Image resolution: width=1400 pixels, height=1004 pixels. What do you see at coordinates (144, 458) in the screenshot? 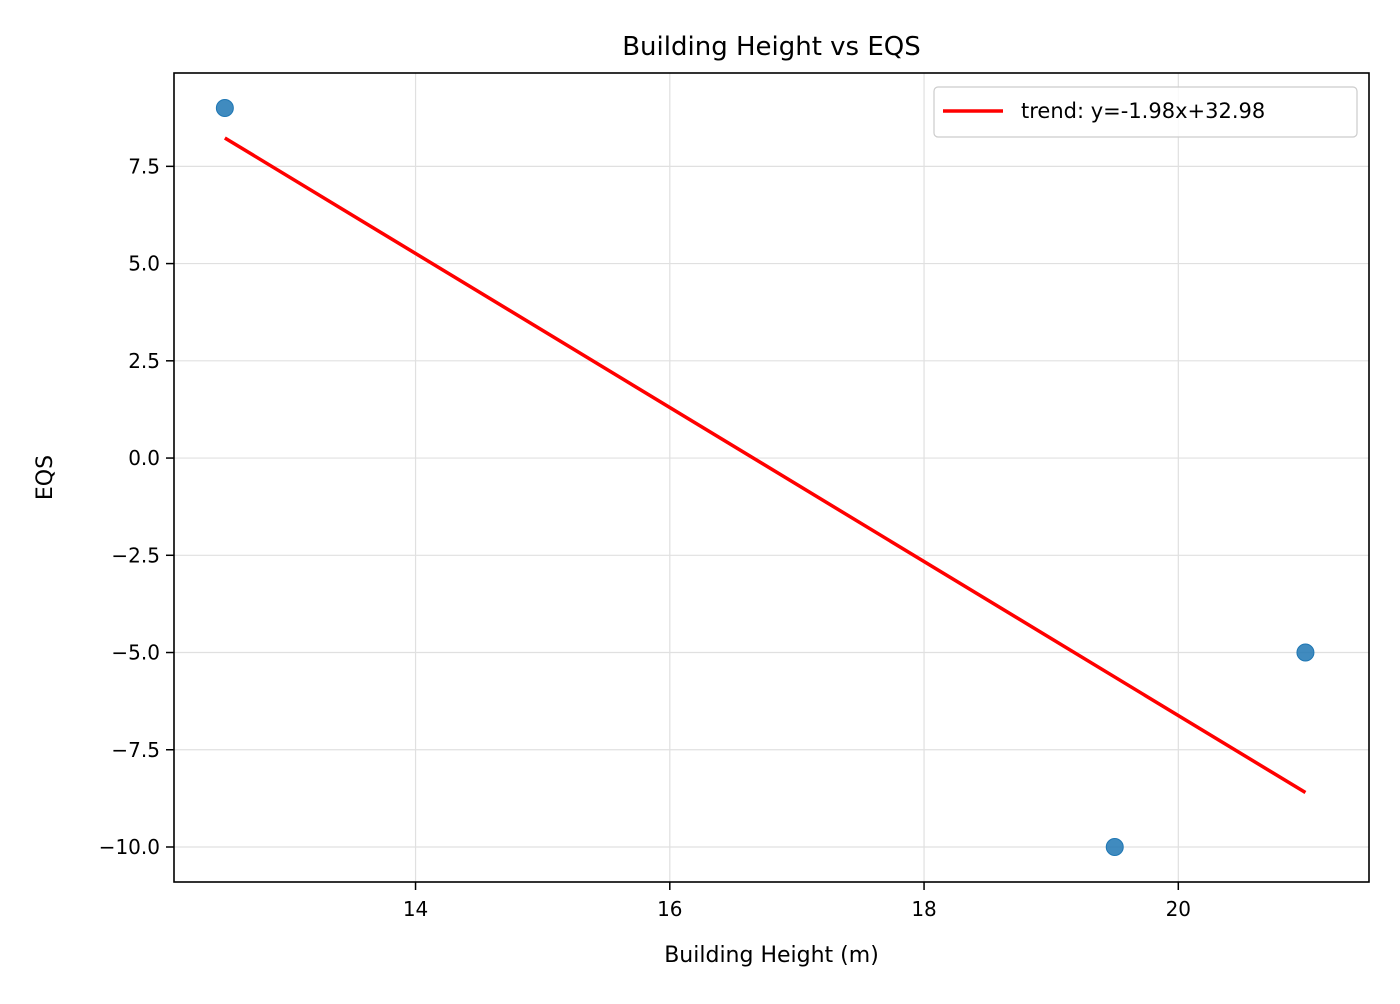
I see `y-tick-label: 0.0` at bounding box center [144, 458].